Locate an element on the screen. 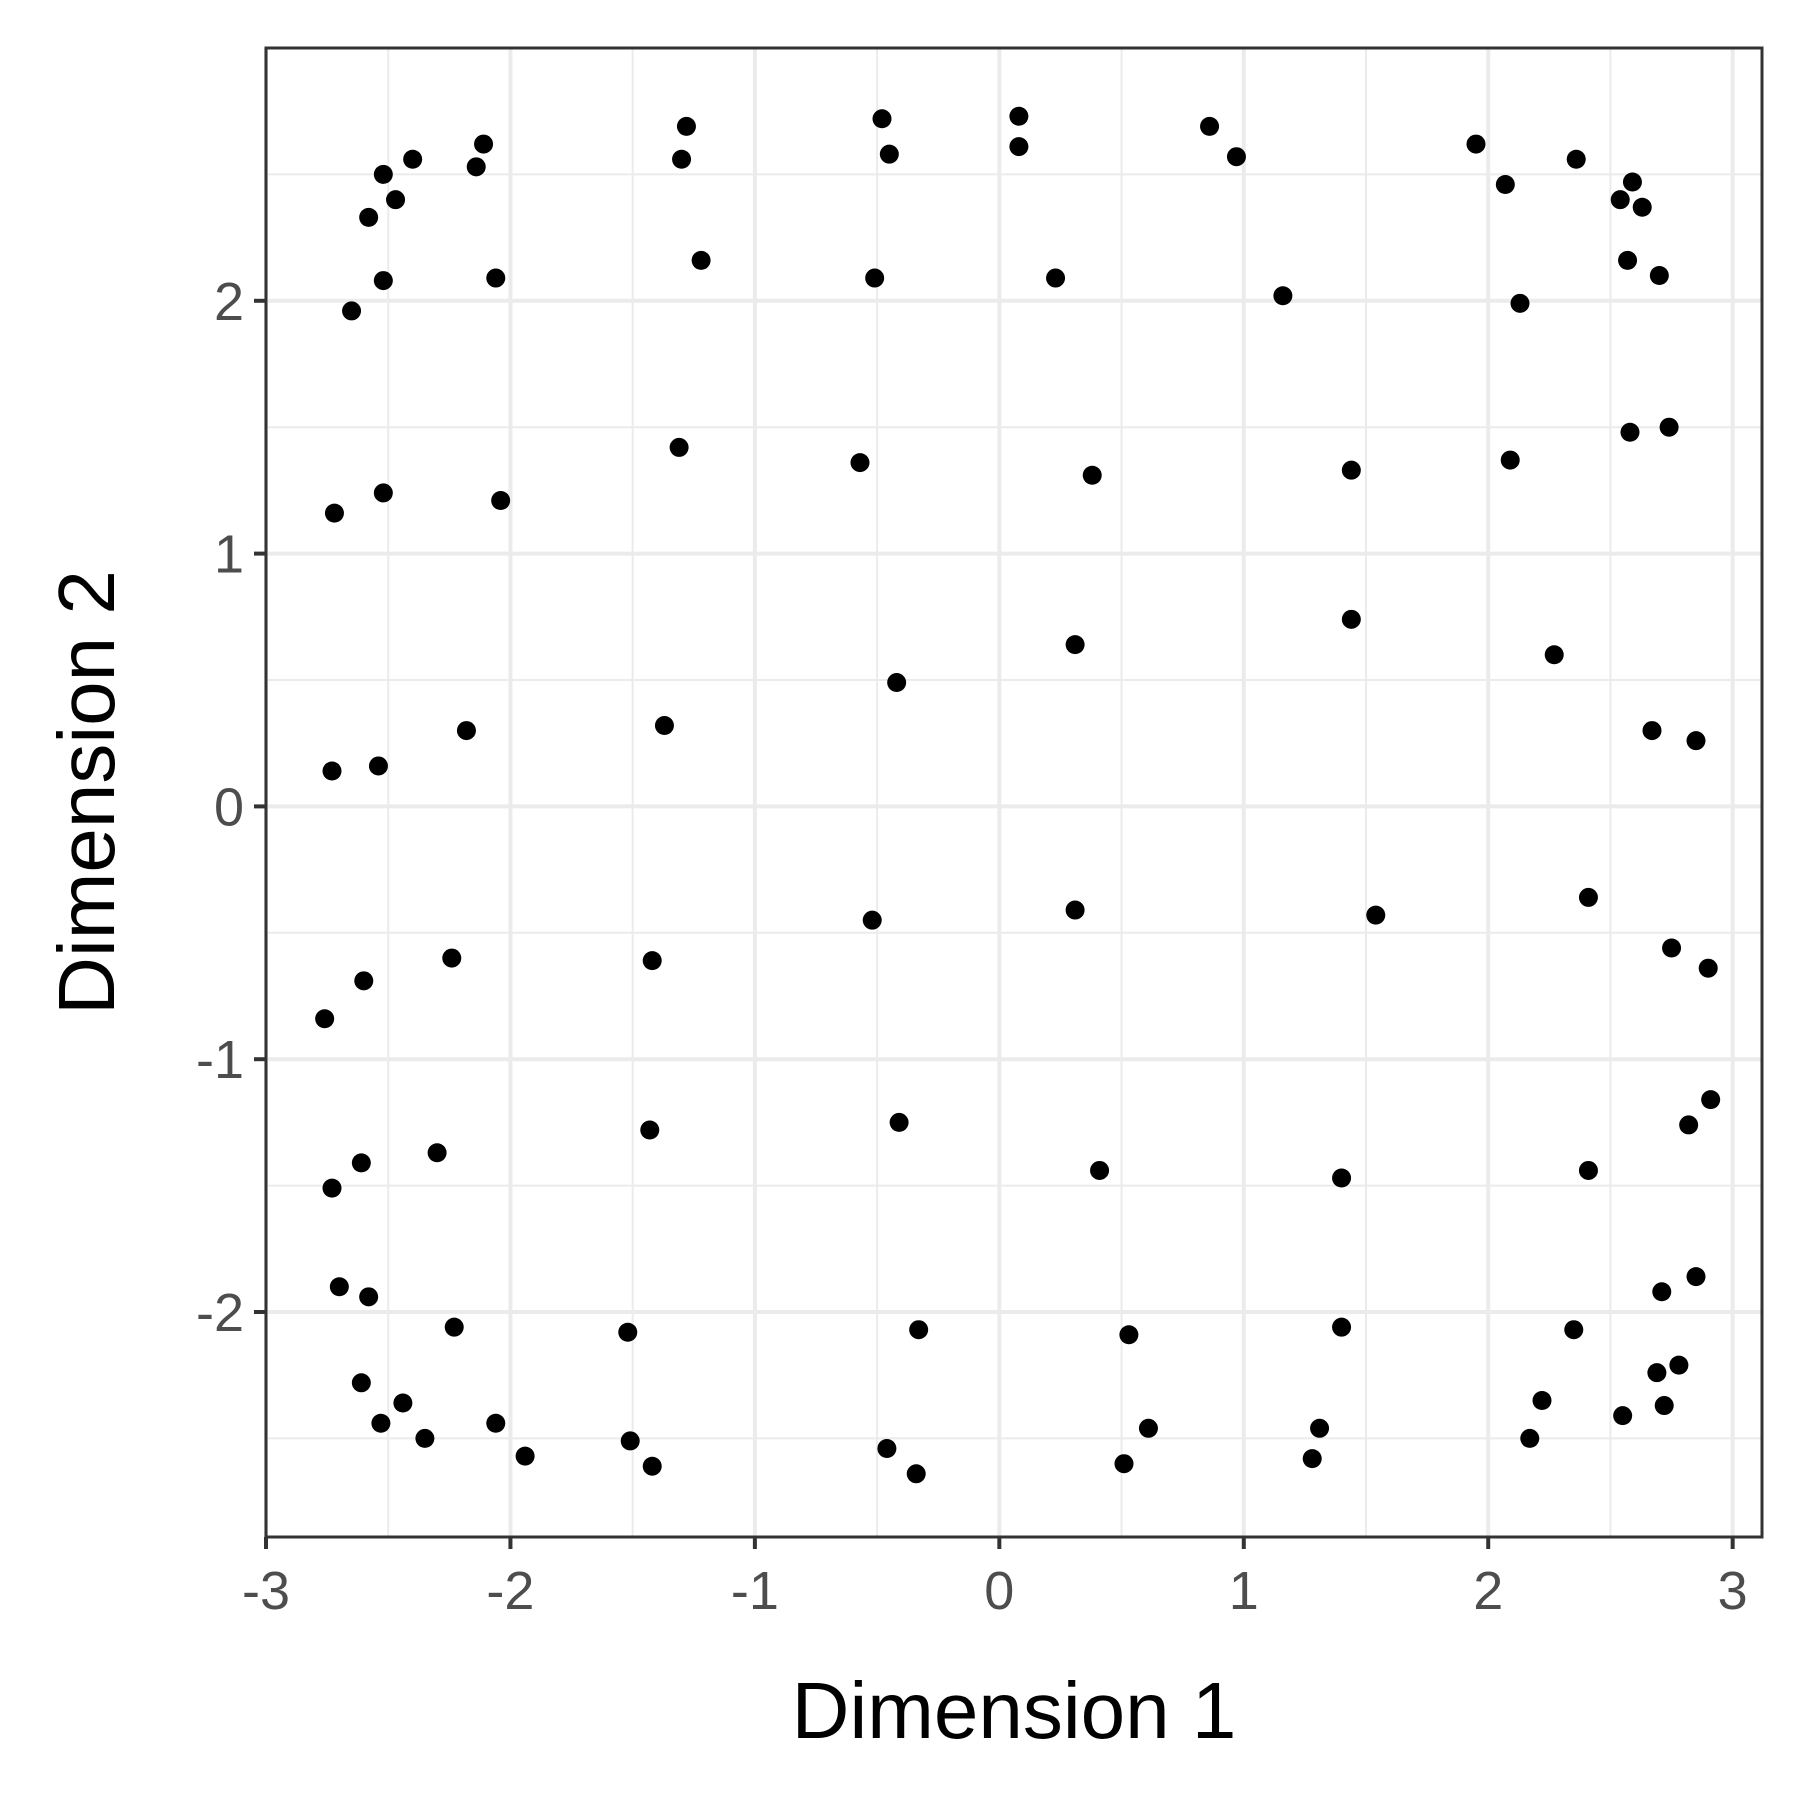 Image resolution: width=1800 pixels, height=1800 pixels. y-tick-label: 2 is located at coordinates (229, 302).